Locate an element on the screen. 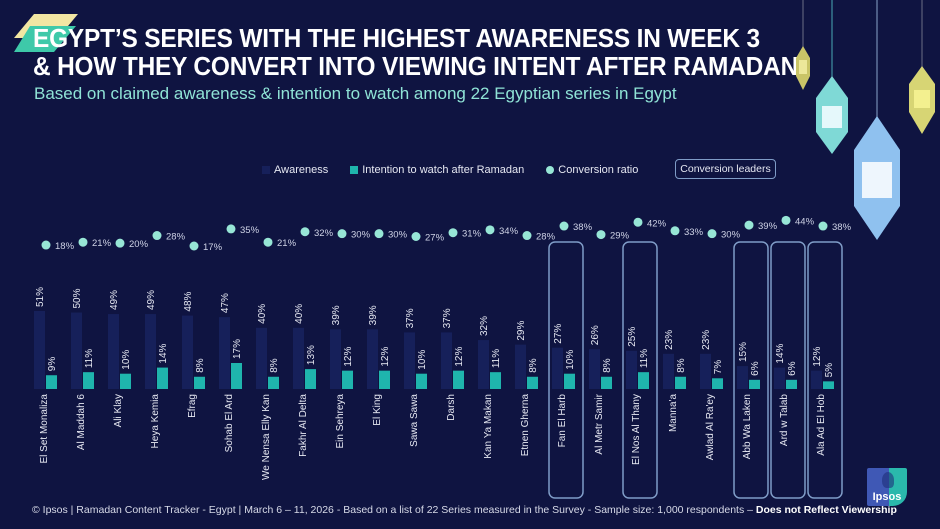 The width and height of the screenshot is (940, 529). footer-disclaimer: Does not Reflect Viewership is located at coordinates (826, 510).